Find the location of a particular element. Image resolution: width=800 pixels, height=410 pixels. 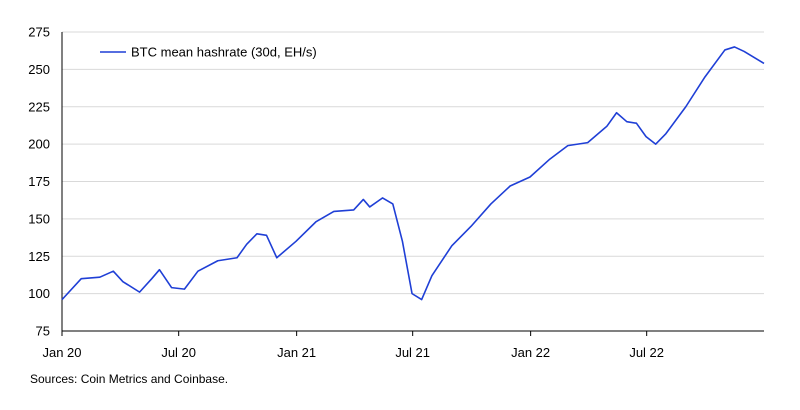

y-tick-label: 75 is located at coordinates (43, 331).